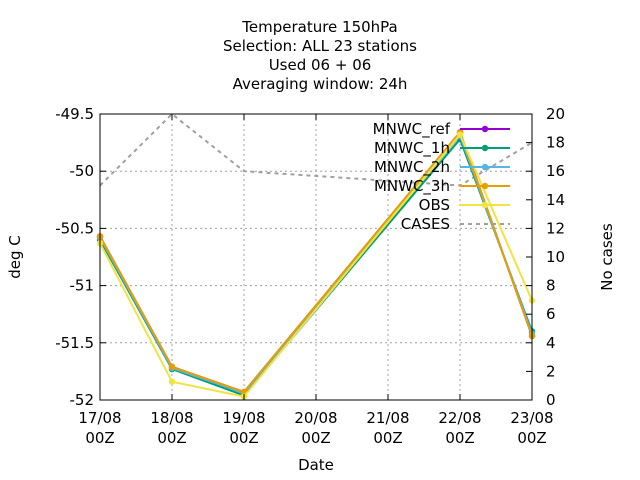 The width and height of the screenshot is (640, 480). I want to click on legend-label: OBS, so click(434, 205).